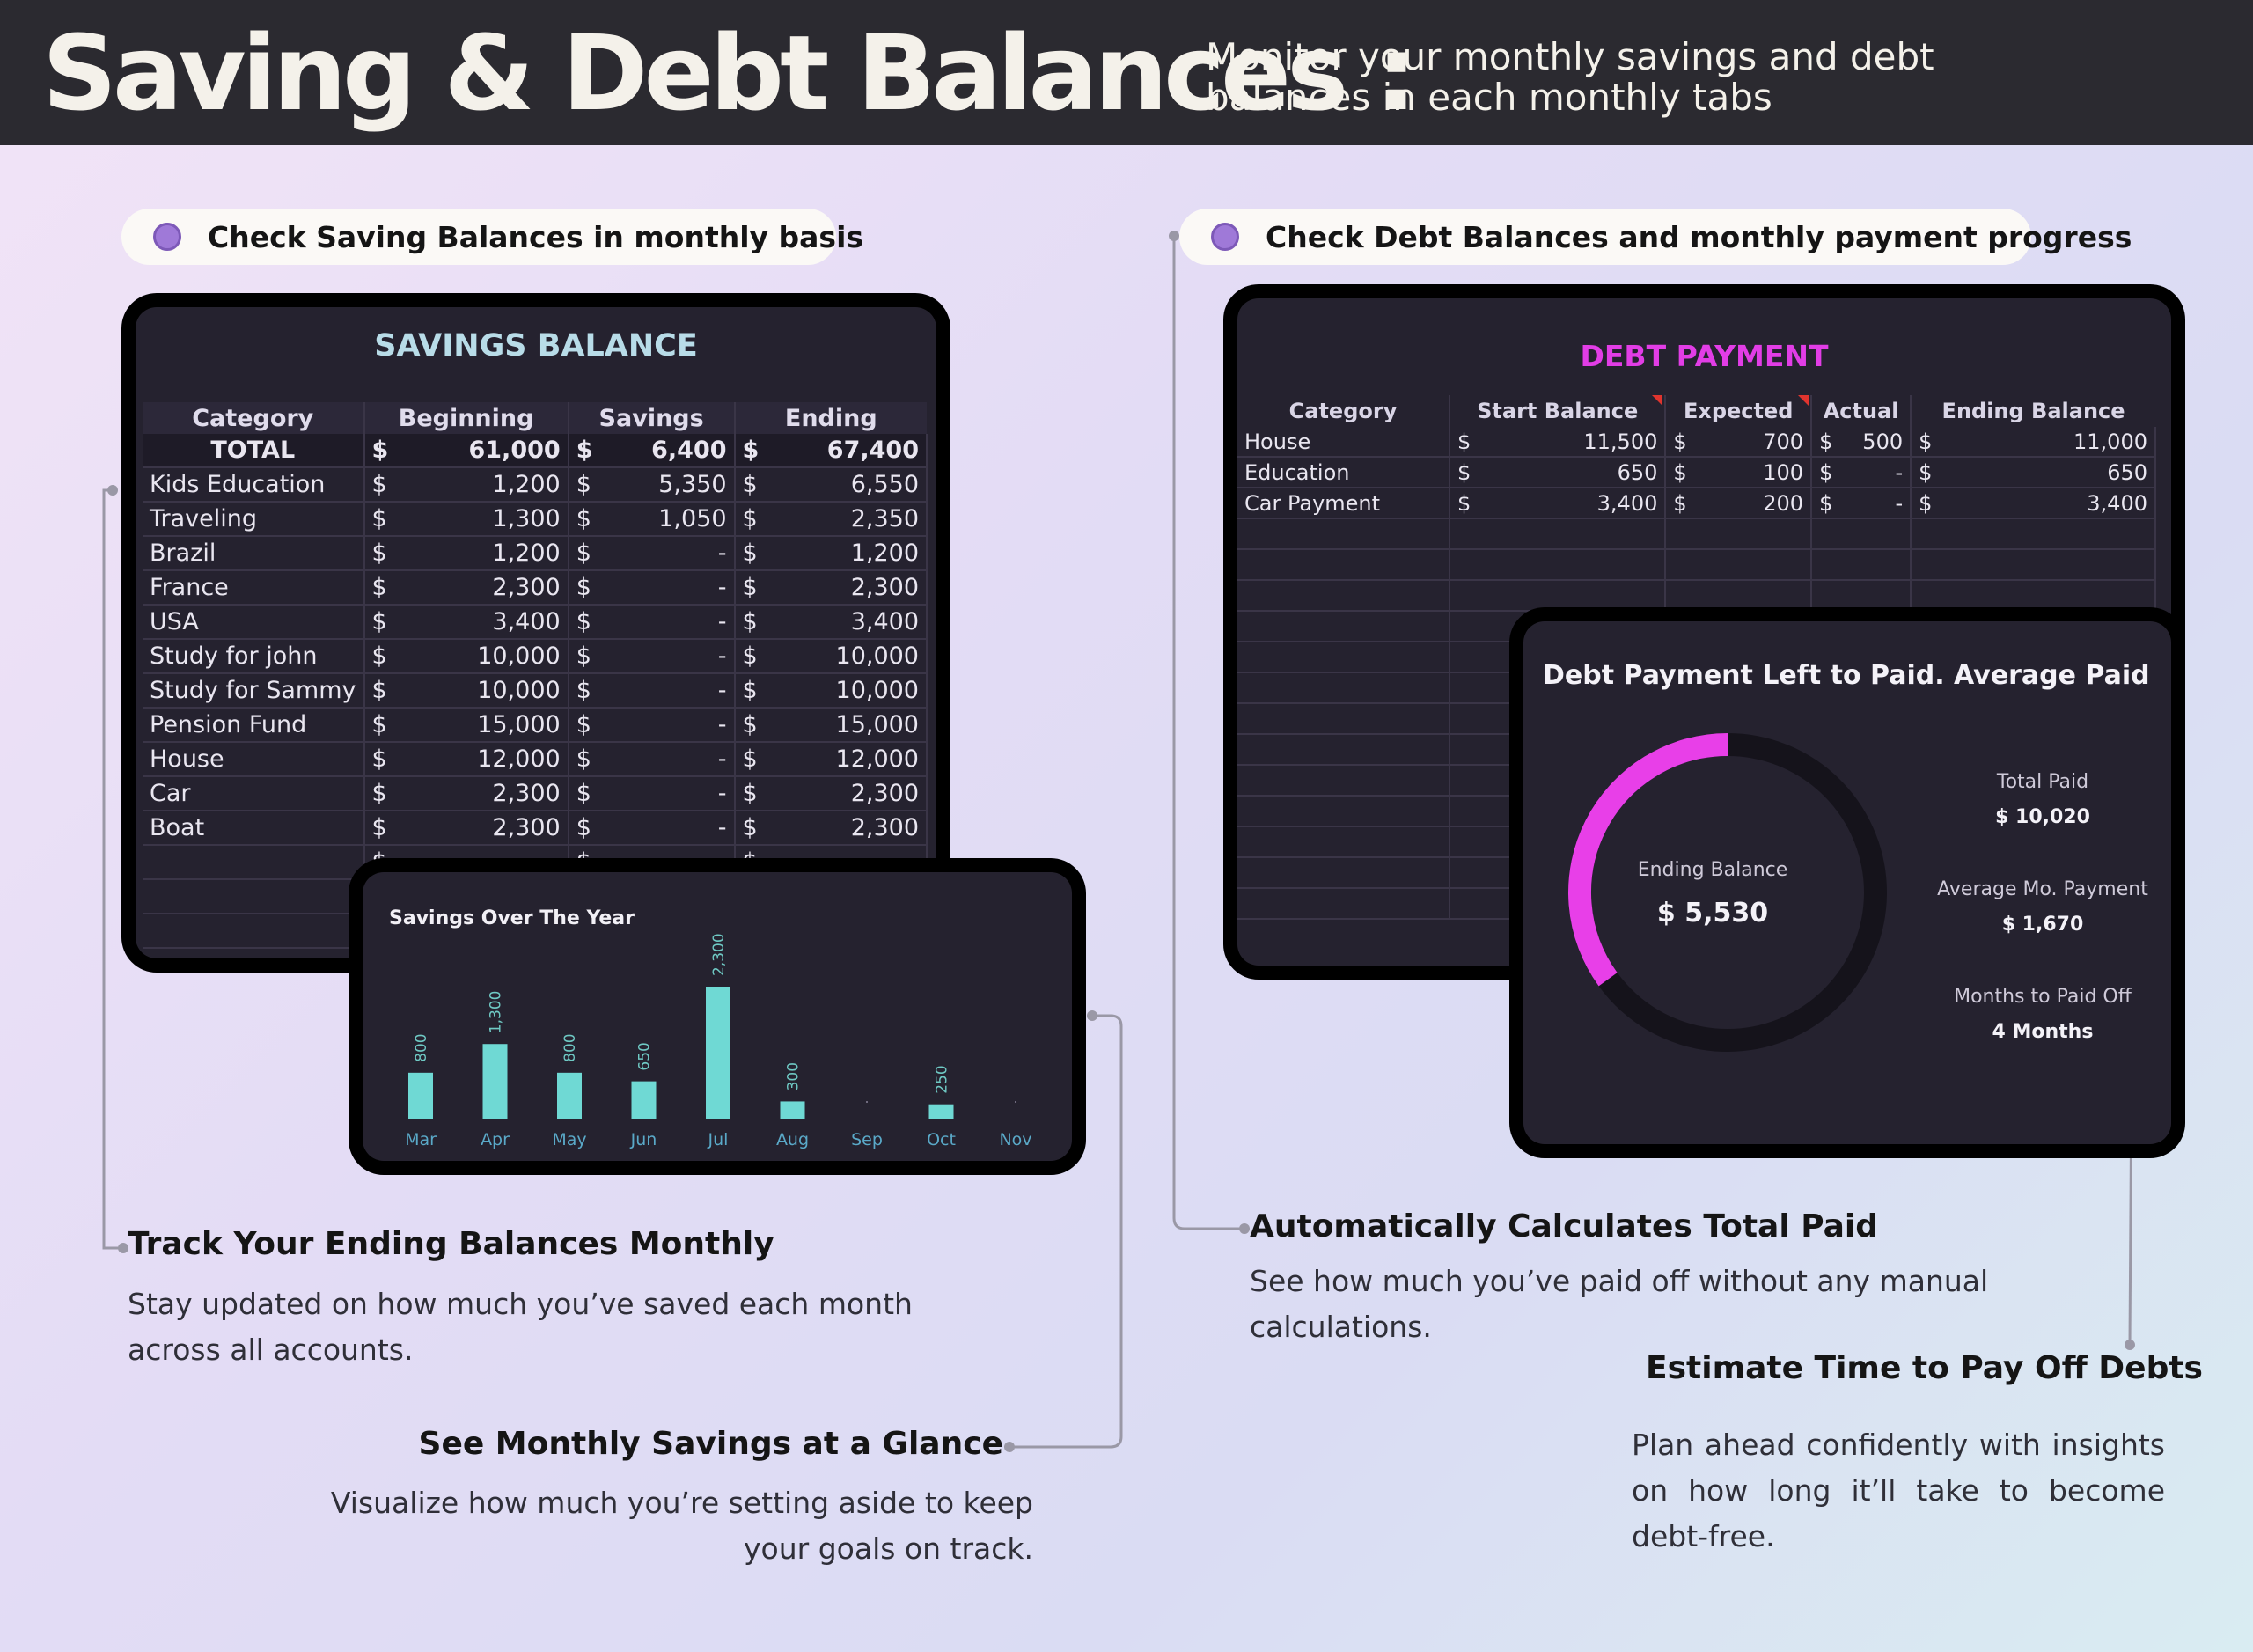  What do you see at coordinates (1697, 472) in the screenshot?
I see `table-row: Education $650 $100 $ - $650` at bounding box center [1697, 472].